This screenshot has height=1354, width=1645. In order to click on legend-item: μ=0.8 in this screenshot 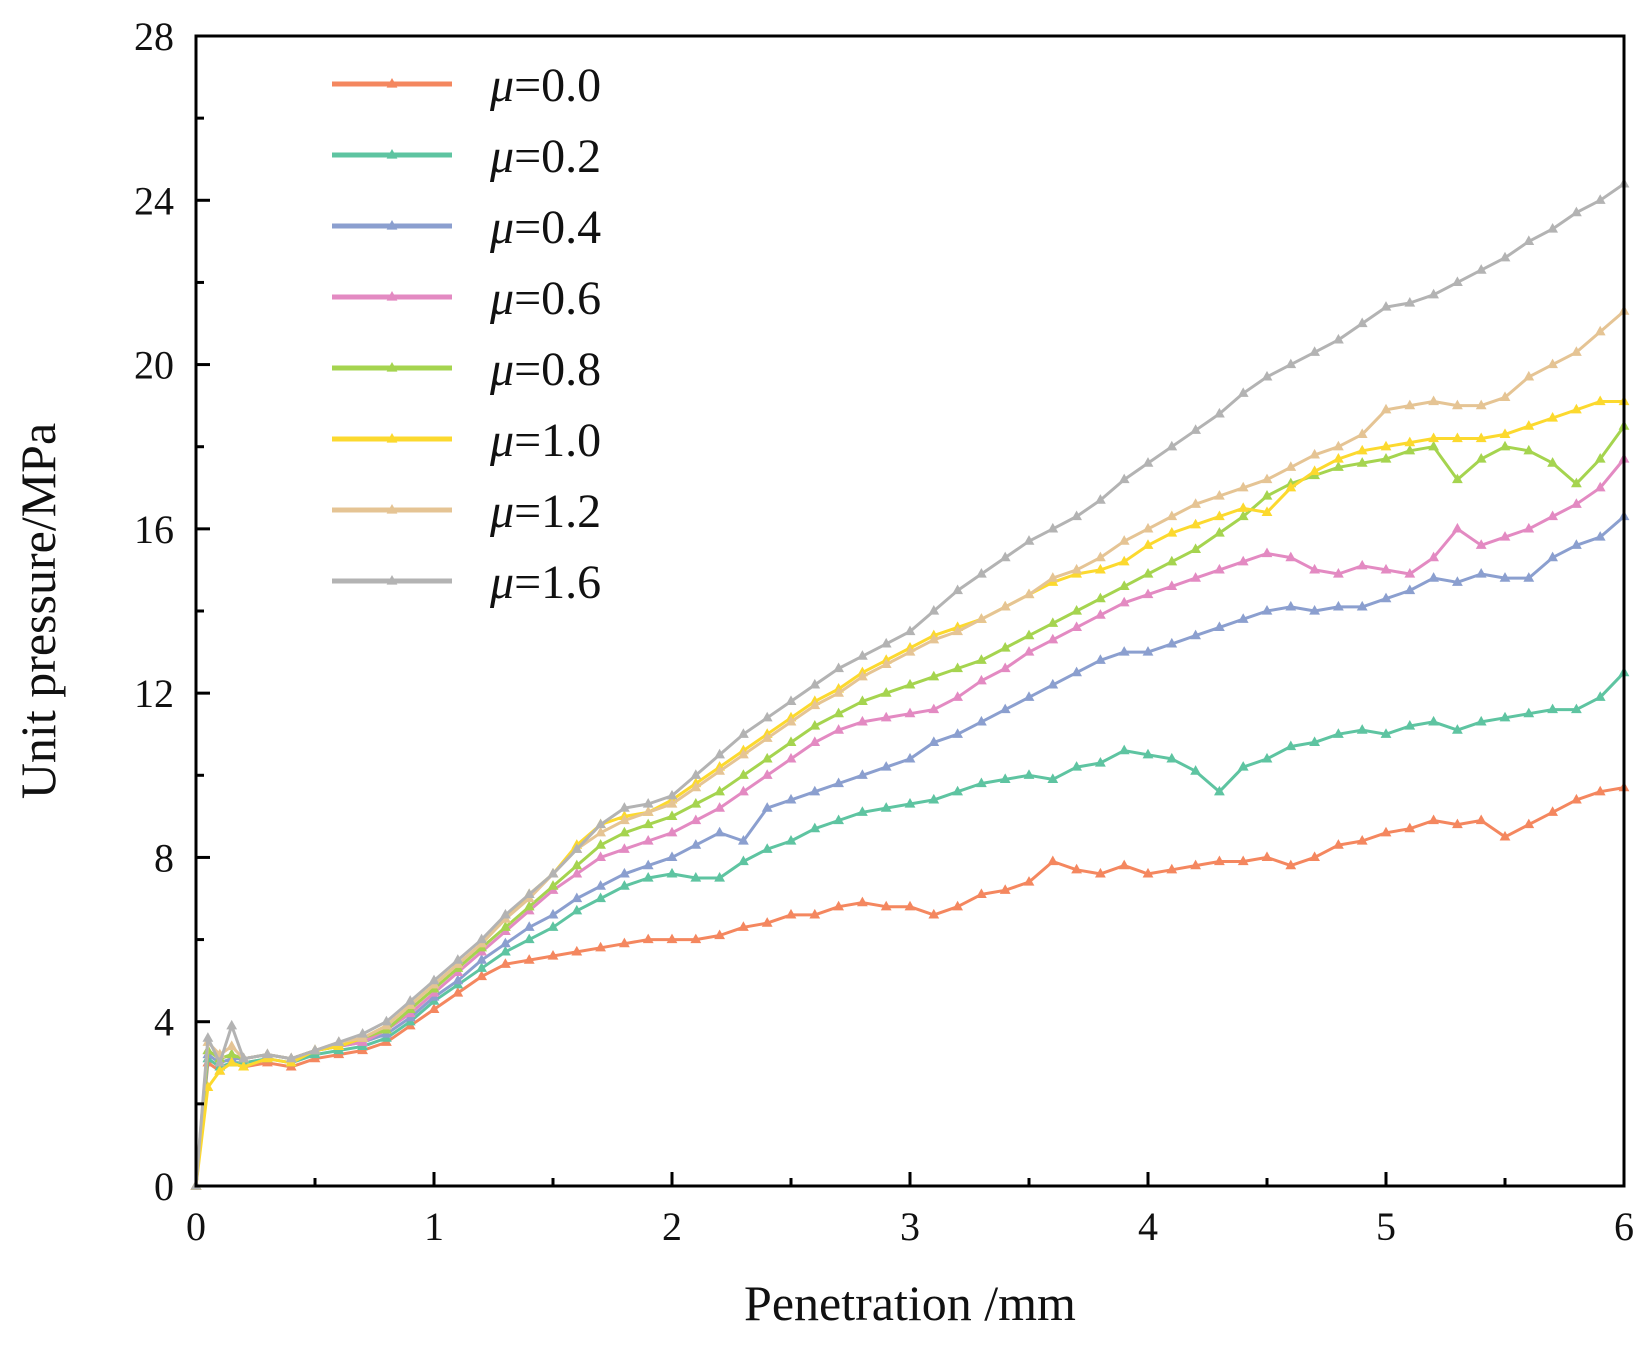, I will do `click(466, 369)`.